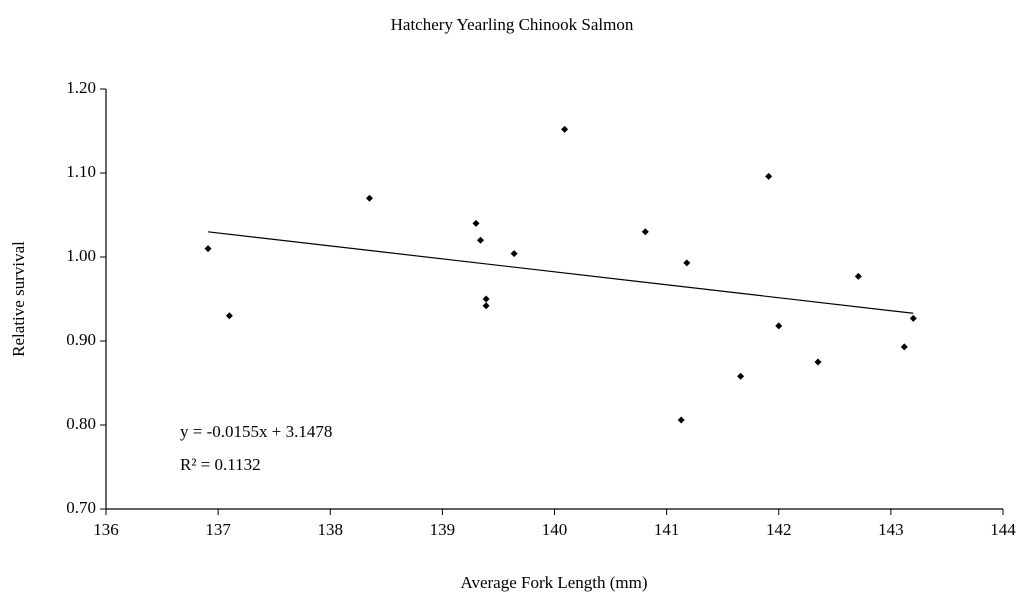 The image size is (1024, 604). Describe the element at coordinates (81, 339) in the screenshot. I see `y-tick-label: 0.90` at that location.